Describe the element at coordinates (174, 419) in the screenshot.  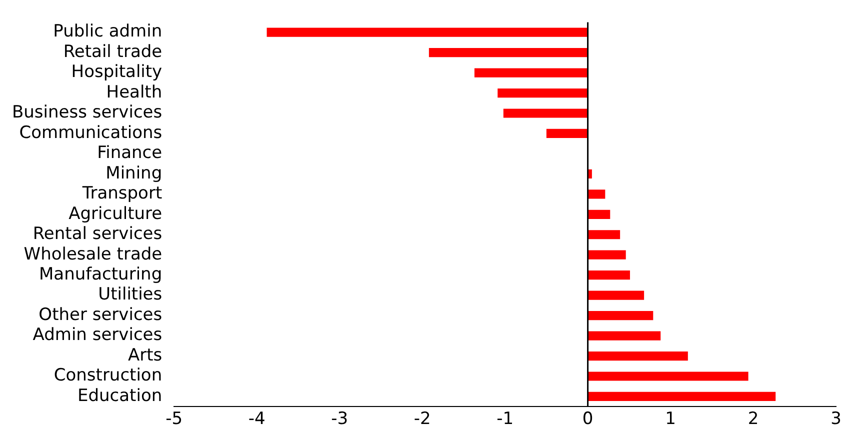
I see `x-tick-label: -5` at that location.